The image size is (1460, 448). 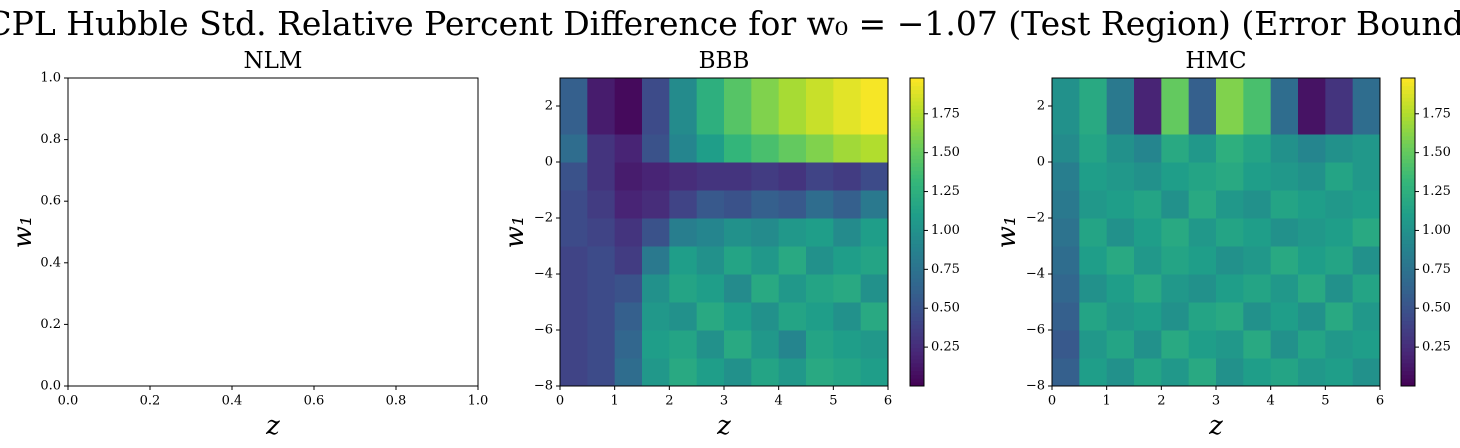 What do you see at coordinates (543, 218) in the screenshot?
I see `y-tick-label: −2` at bounding box center [543, 218].